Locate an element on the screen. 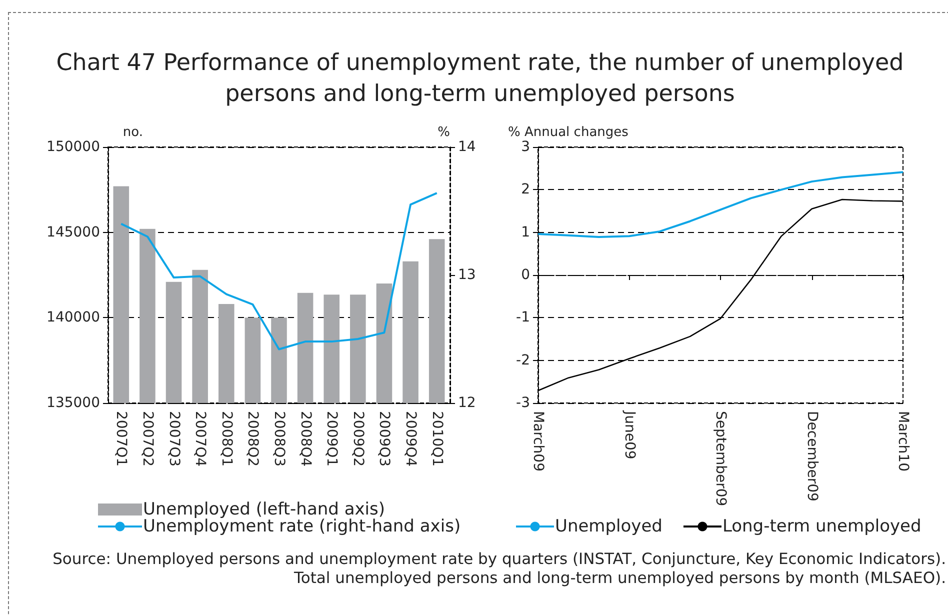 Image resolution: width=948 pixels, height=615 pixels. y-tick-label: -1 is located at coordinates (523, 318).